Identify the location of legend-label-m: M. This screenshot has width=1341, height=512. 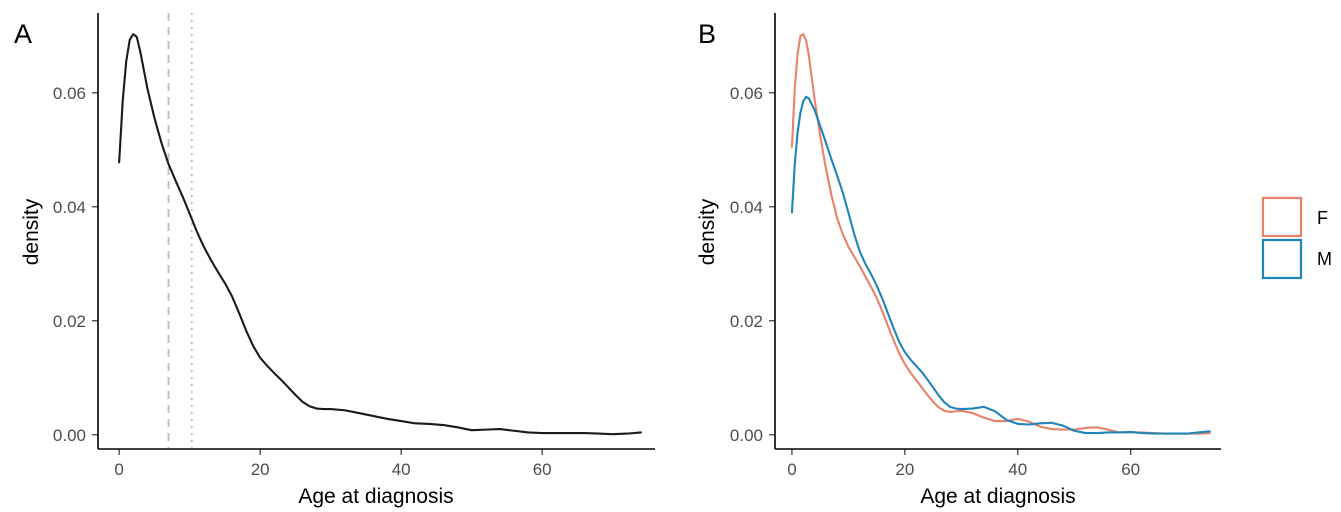
(1324, 259).